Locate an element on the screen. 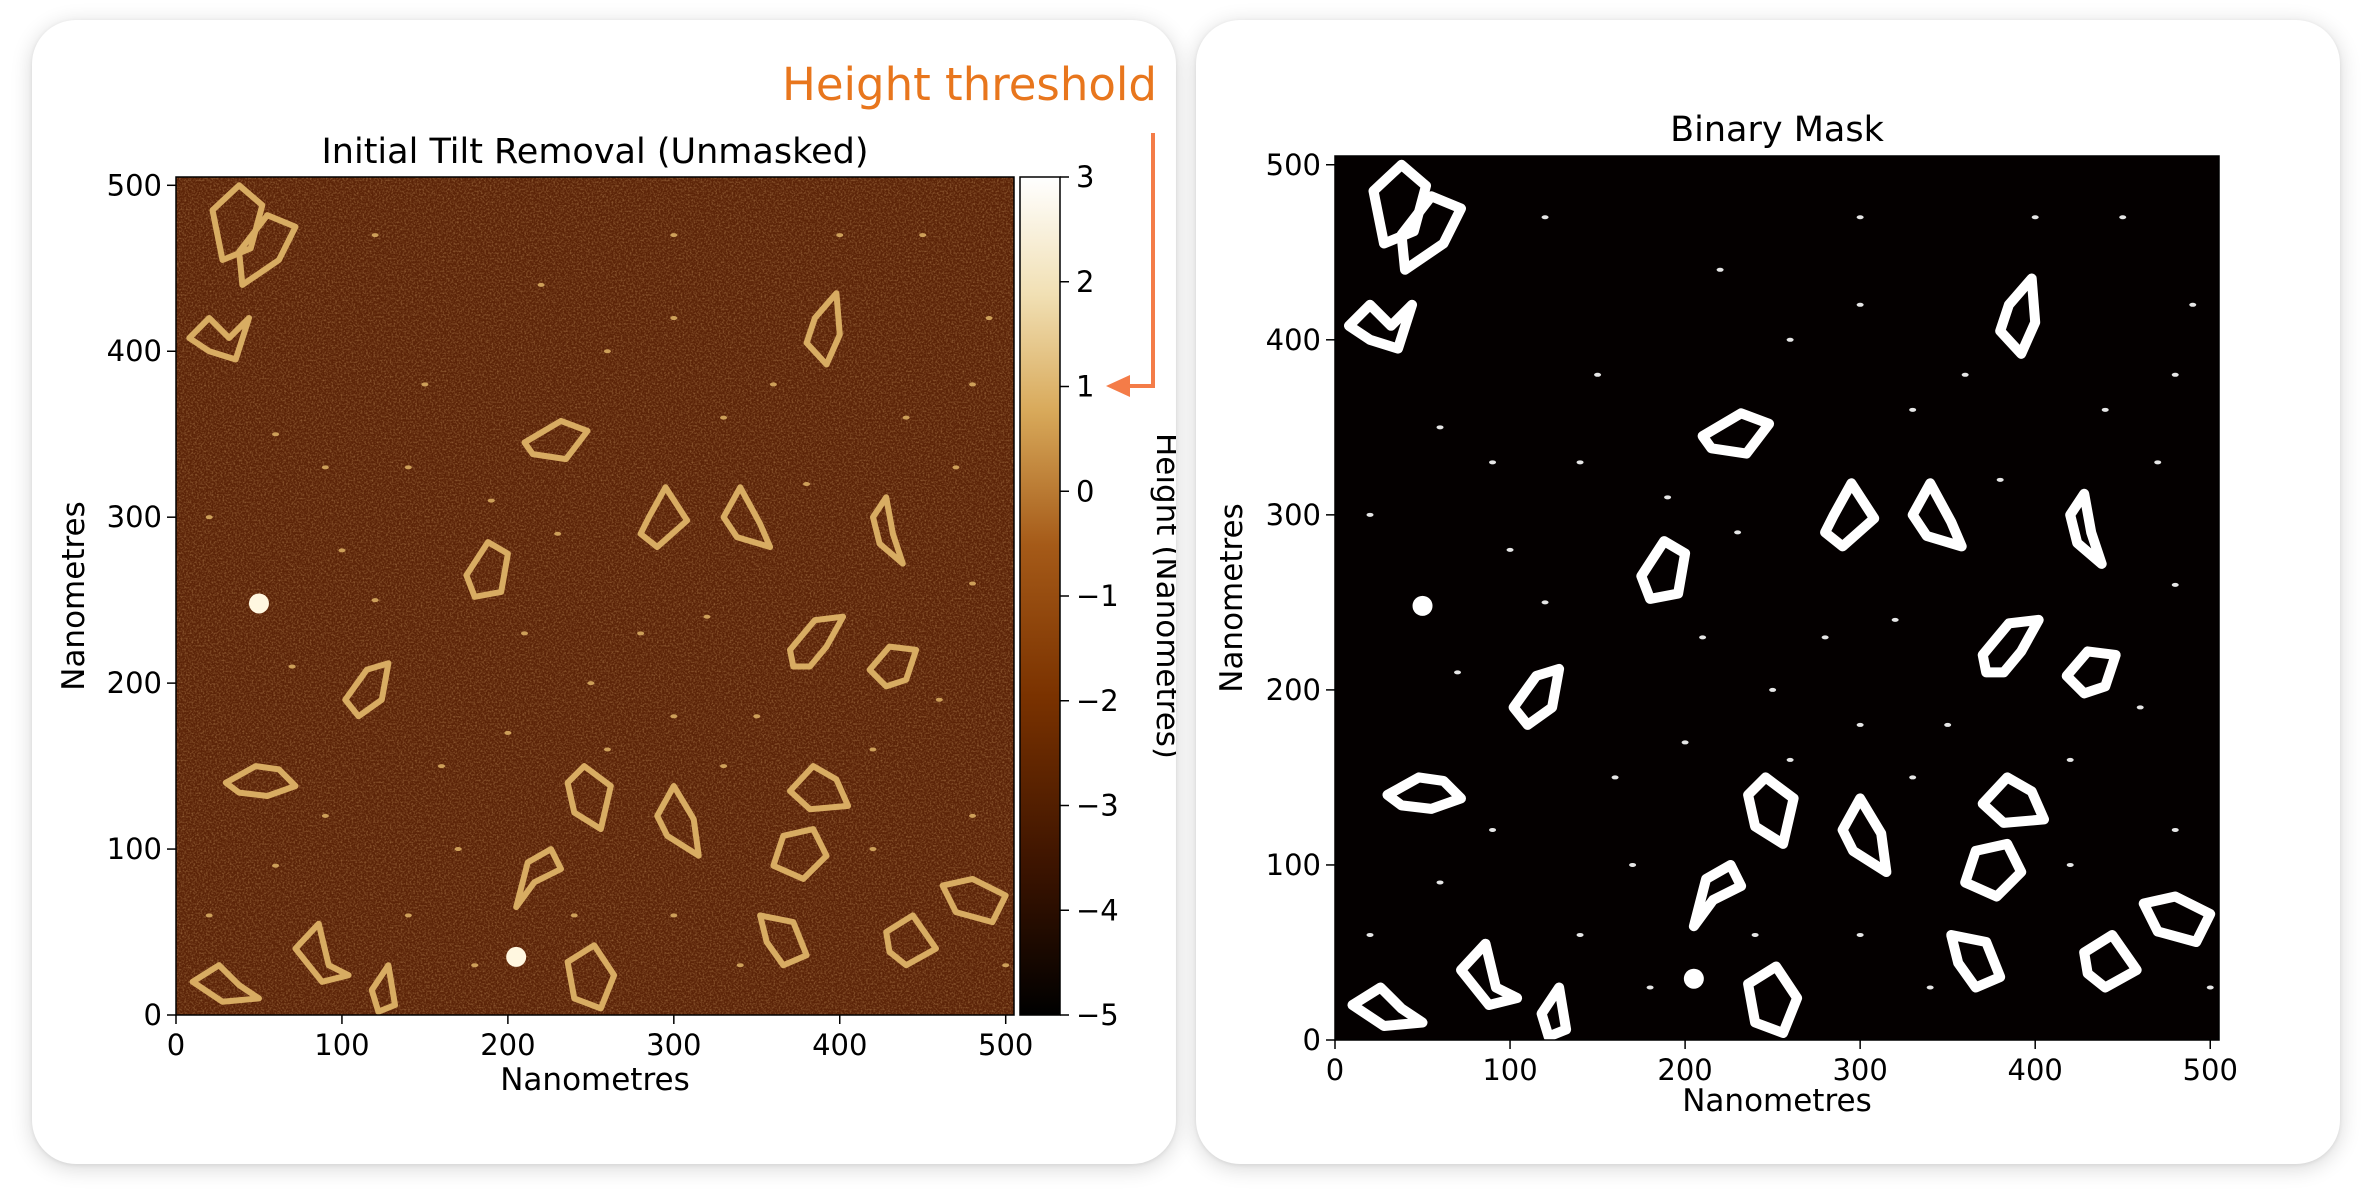  colorbar-tick-label: −3 is located at coordinates (1097, 806).